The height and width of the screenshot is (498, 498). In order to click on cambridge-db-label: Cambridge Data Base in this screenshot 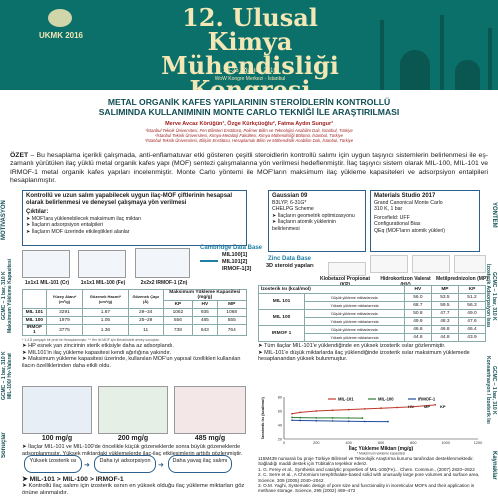, I will do `click(231, 248)`.